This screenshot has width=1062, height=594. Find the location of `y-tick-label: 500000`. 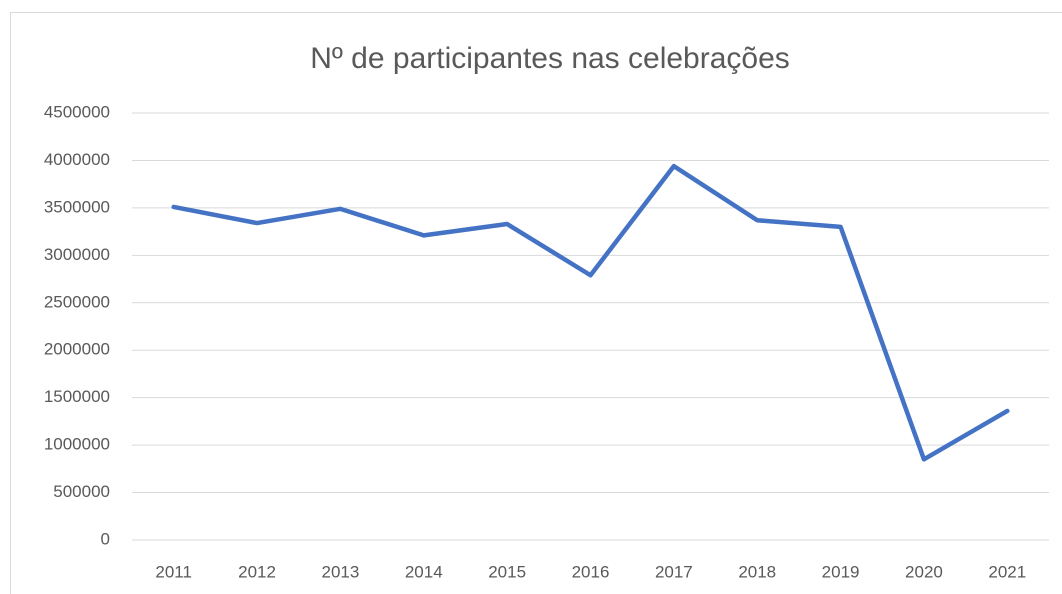

y-tick-label: 500000 is located at coordinates (81, 491).